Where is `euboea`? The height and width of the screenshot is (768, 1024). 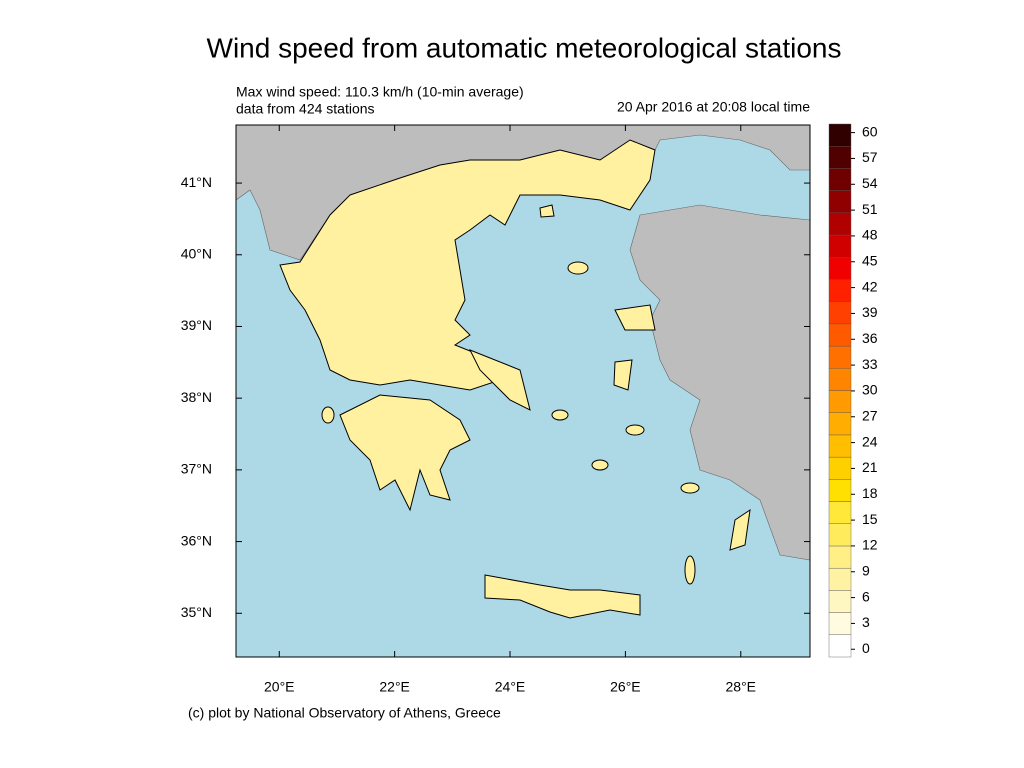
euboea is located at coordinates (499, 380).